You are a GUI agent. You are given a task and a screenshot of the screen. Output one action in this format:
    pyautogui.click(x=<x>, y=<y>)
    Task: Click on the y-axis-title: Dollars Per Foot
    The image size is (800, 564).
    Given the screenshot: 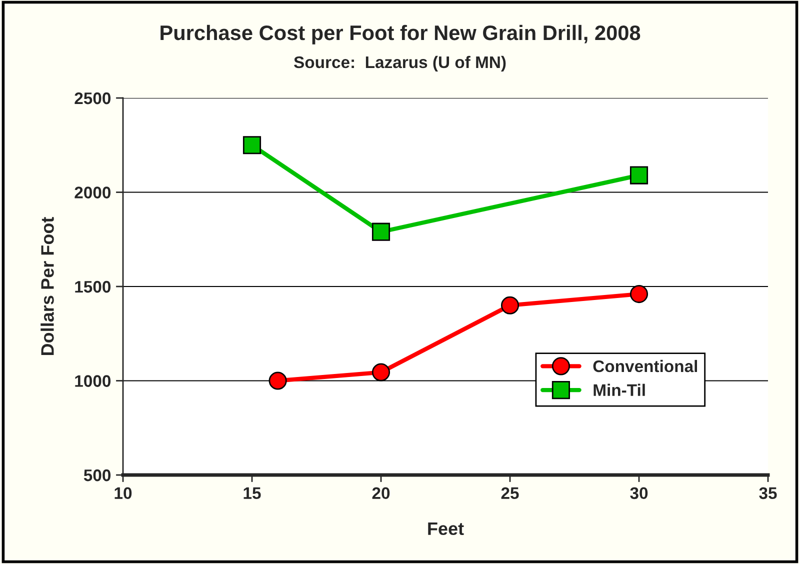 What is the action you would take?
    pyautogui.click(x=47, y=286)
    